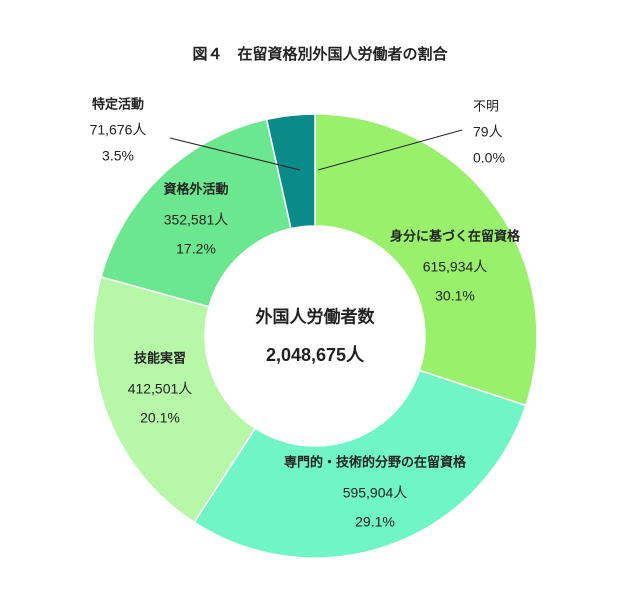 This screenshot has height=595, width=640. I want to click on value-label: 79人, so click(488, 132).